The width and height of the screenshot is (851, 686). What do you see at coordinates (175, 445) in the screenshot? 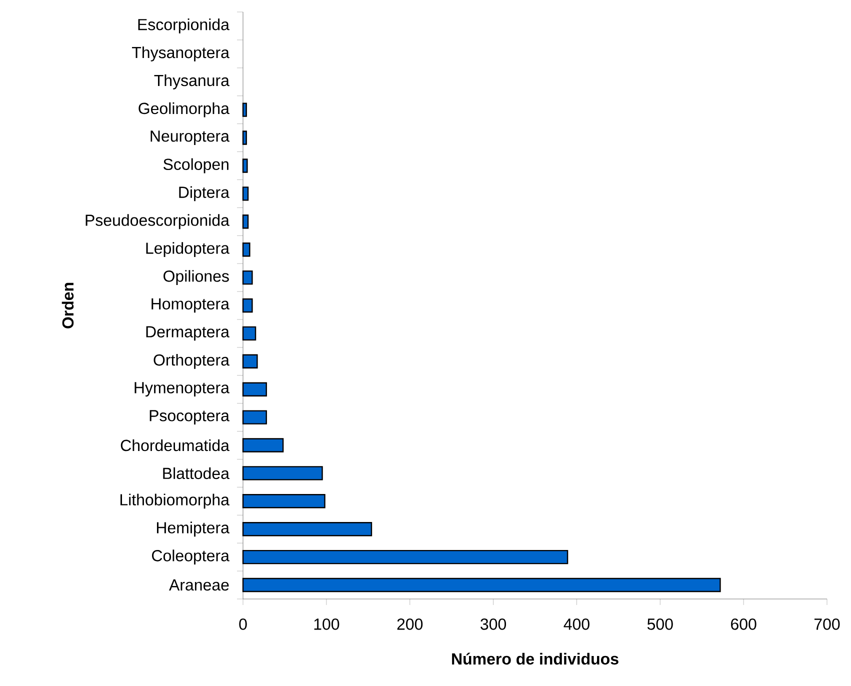
I see `y-tick-label: Chordeumatida` at bounding box center [175, 445].